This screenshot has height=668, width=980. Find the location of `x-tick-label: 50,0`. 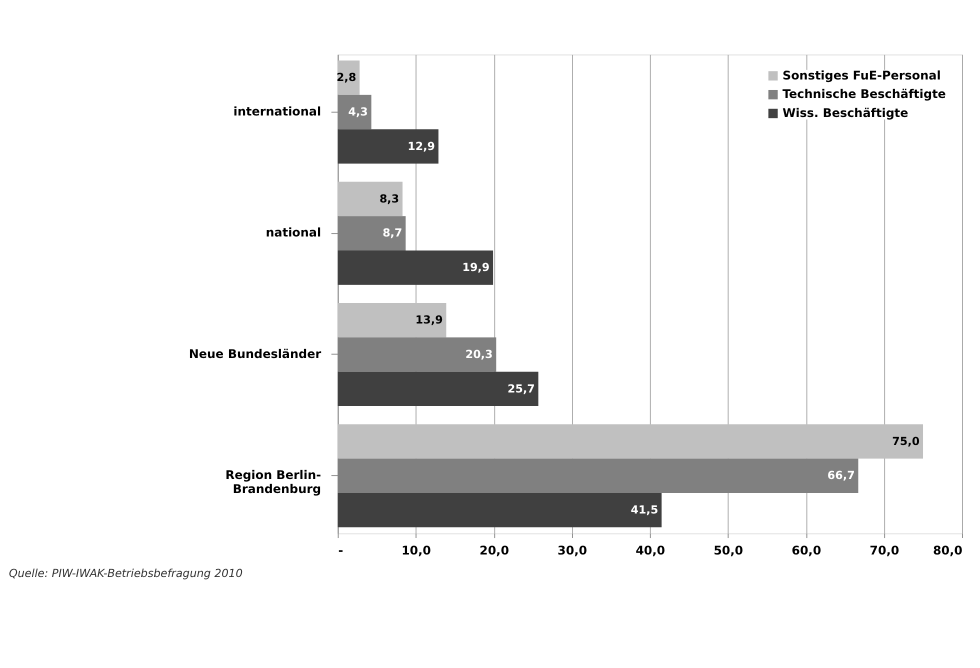

x-tick-label: 50,0 is located at coordinates (729, 550).